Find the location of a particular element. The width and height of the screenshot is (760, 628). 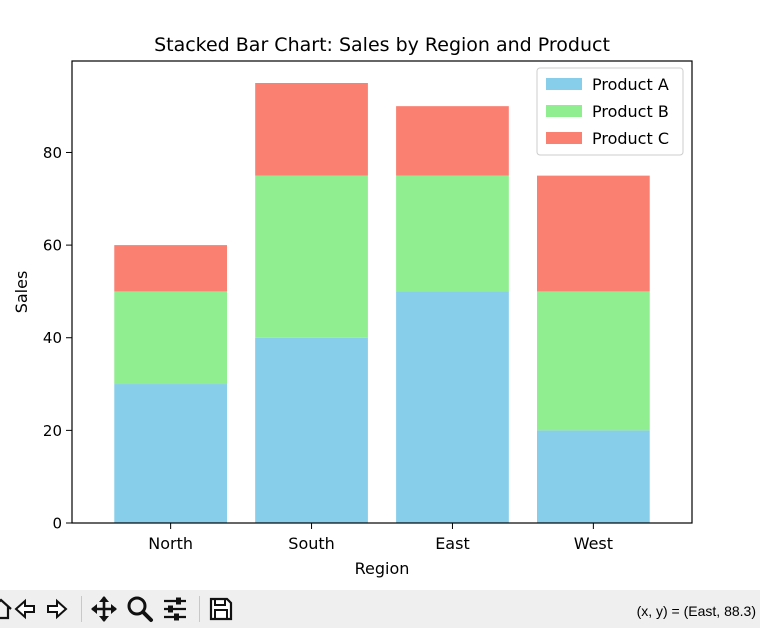

configure-subplots-button is located at coordinates (175, 609).